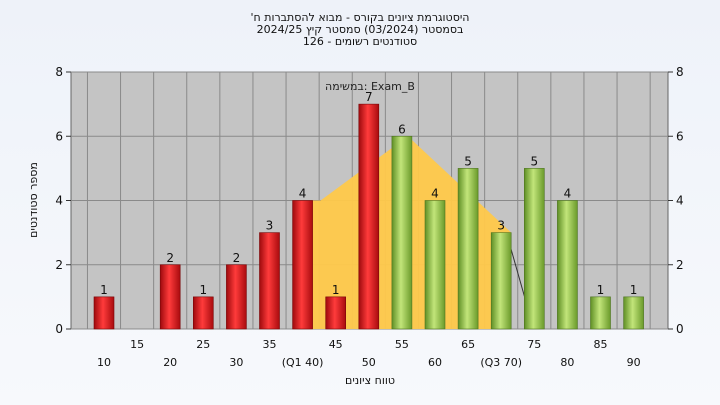  I want to click on chart-title-line3: סטודנטים רשומים - 126, so click(360, 41).